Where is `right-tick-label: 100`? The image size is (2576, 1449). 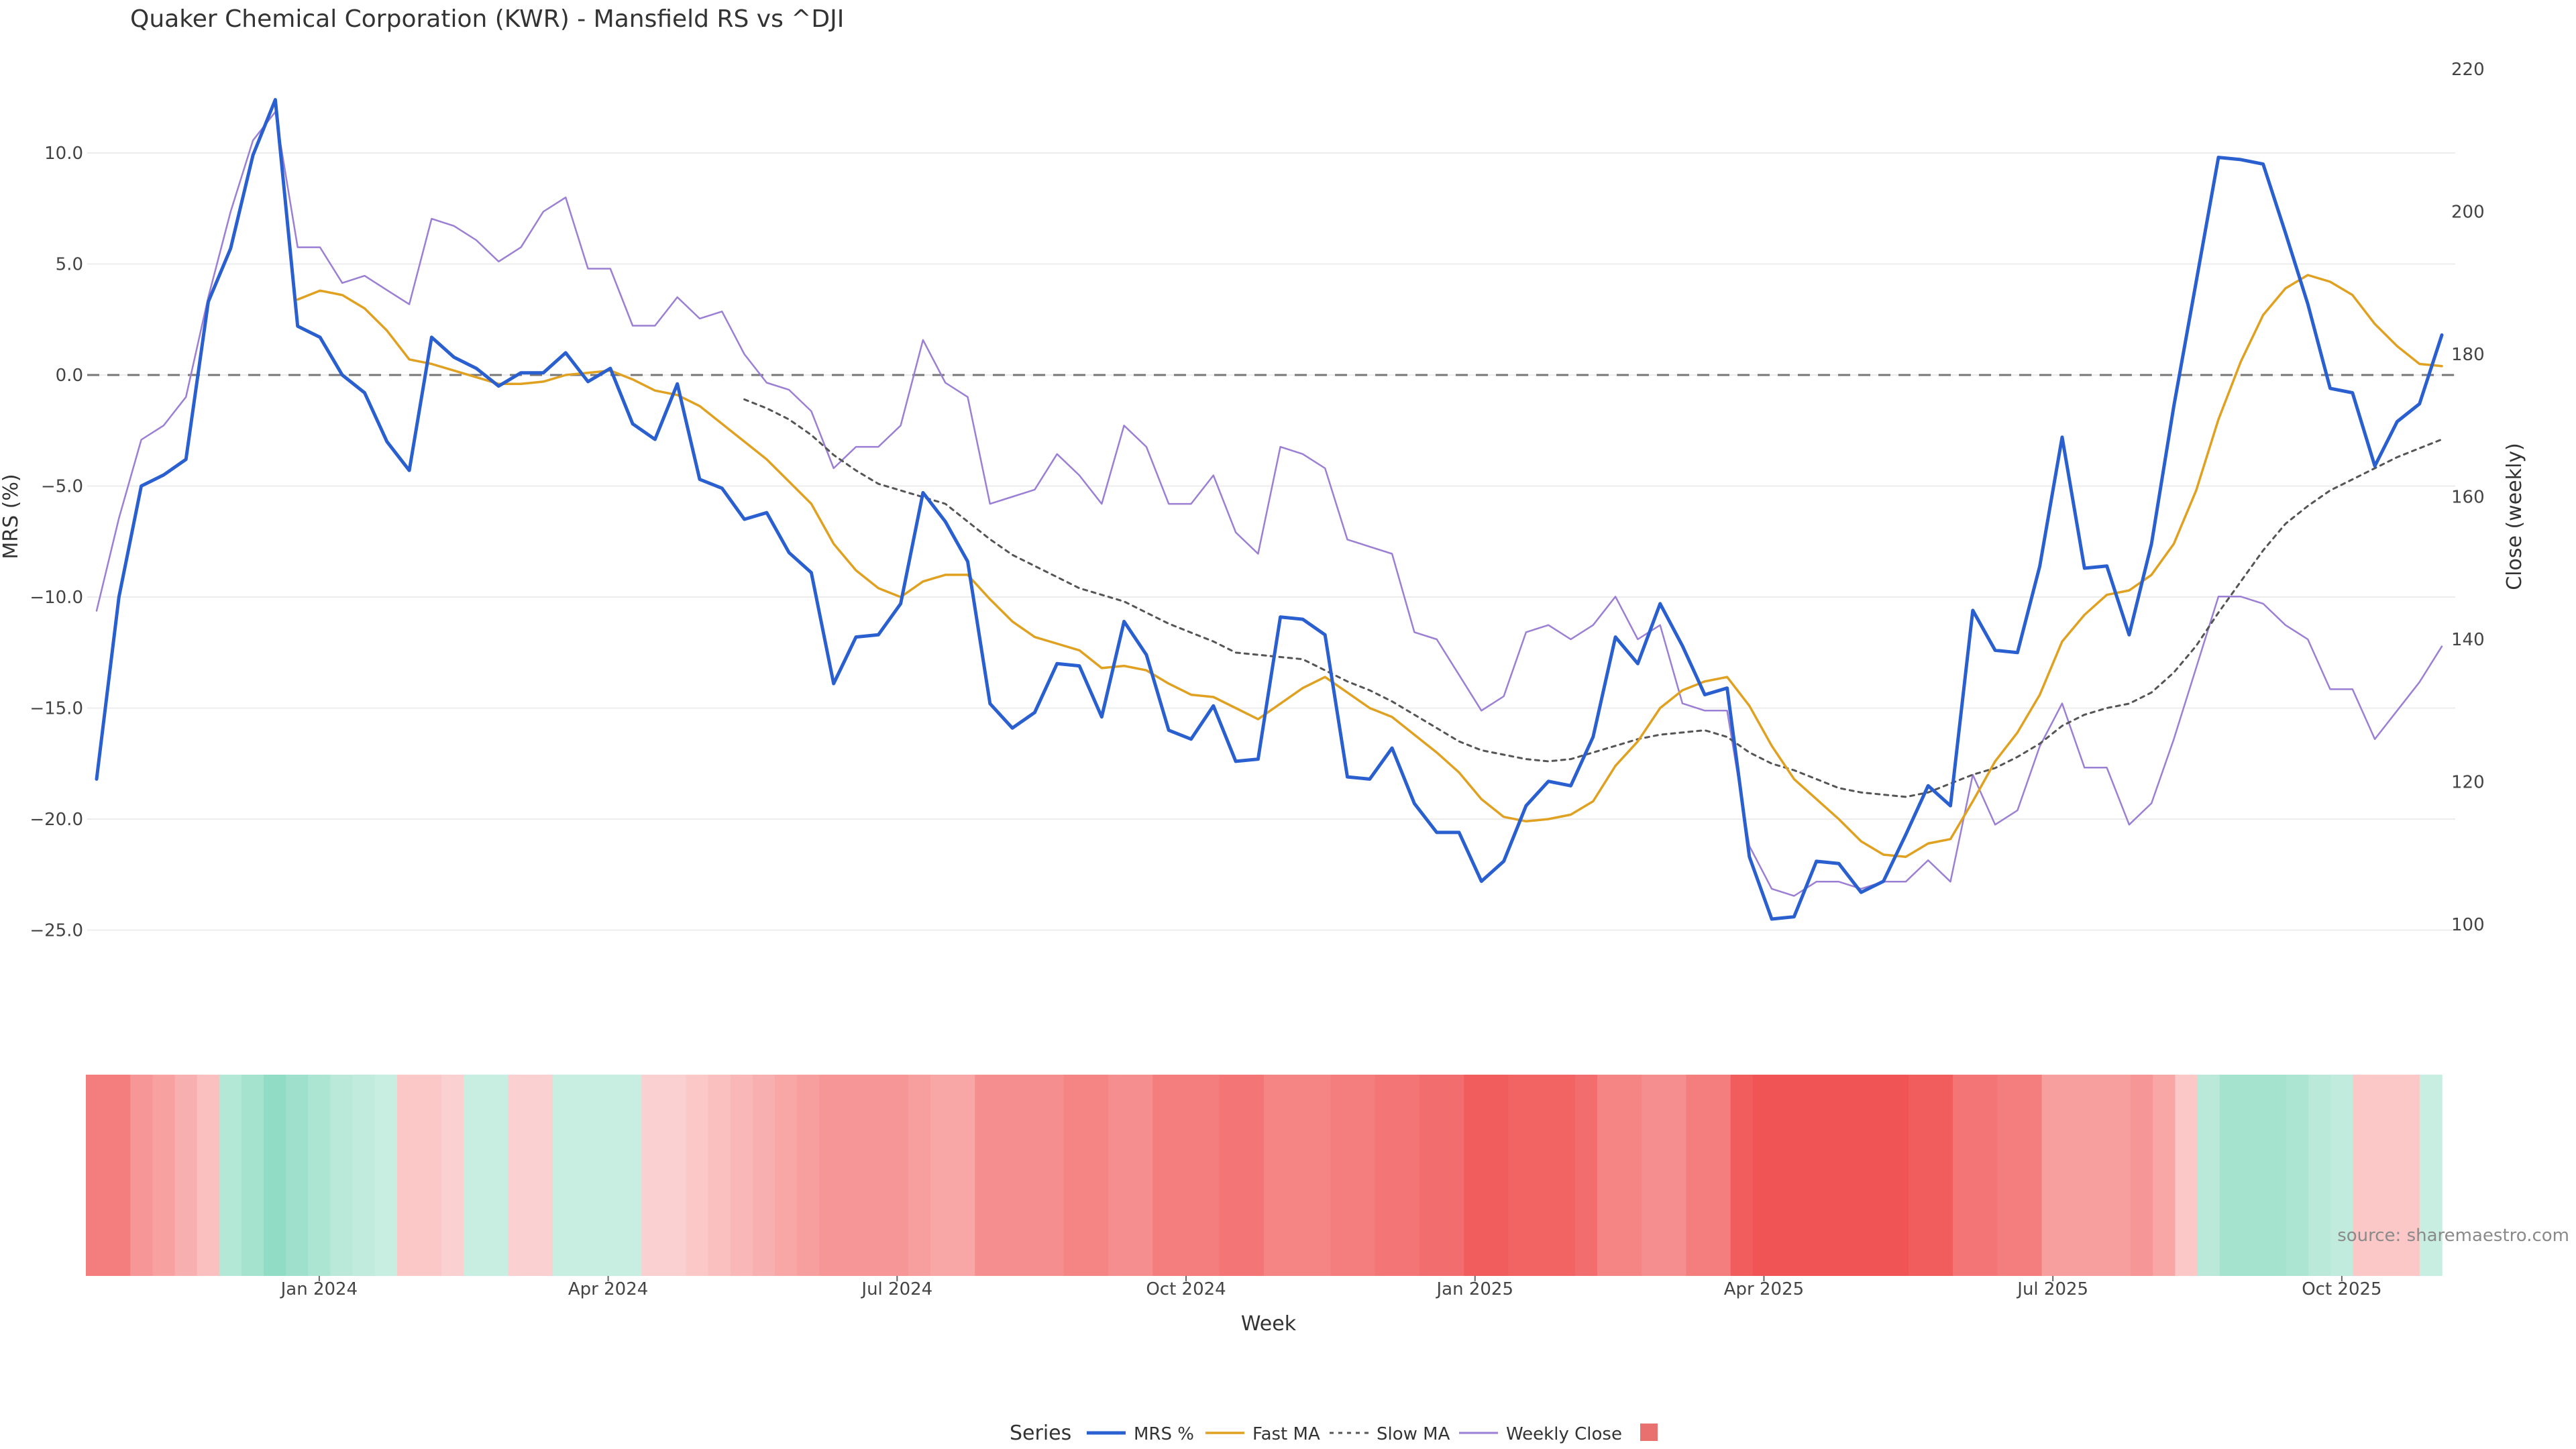
right-tick-label: 100 is located at coordinates (2468, 925).